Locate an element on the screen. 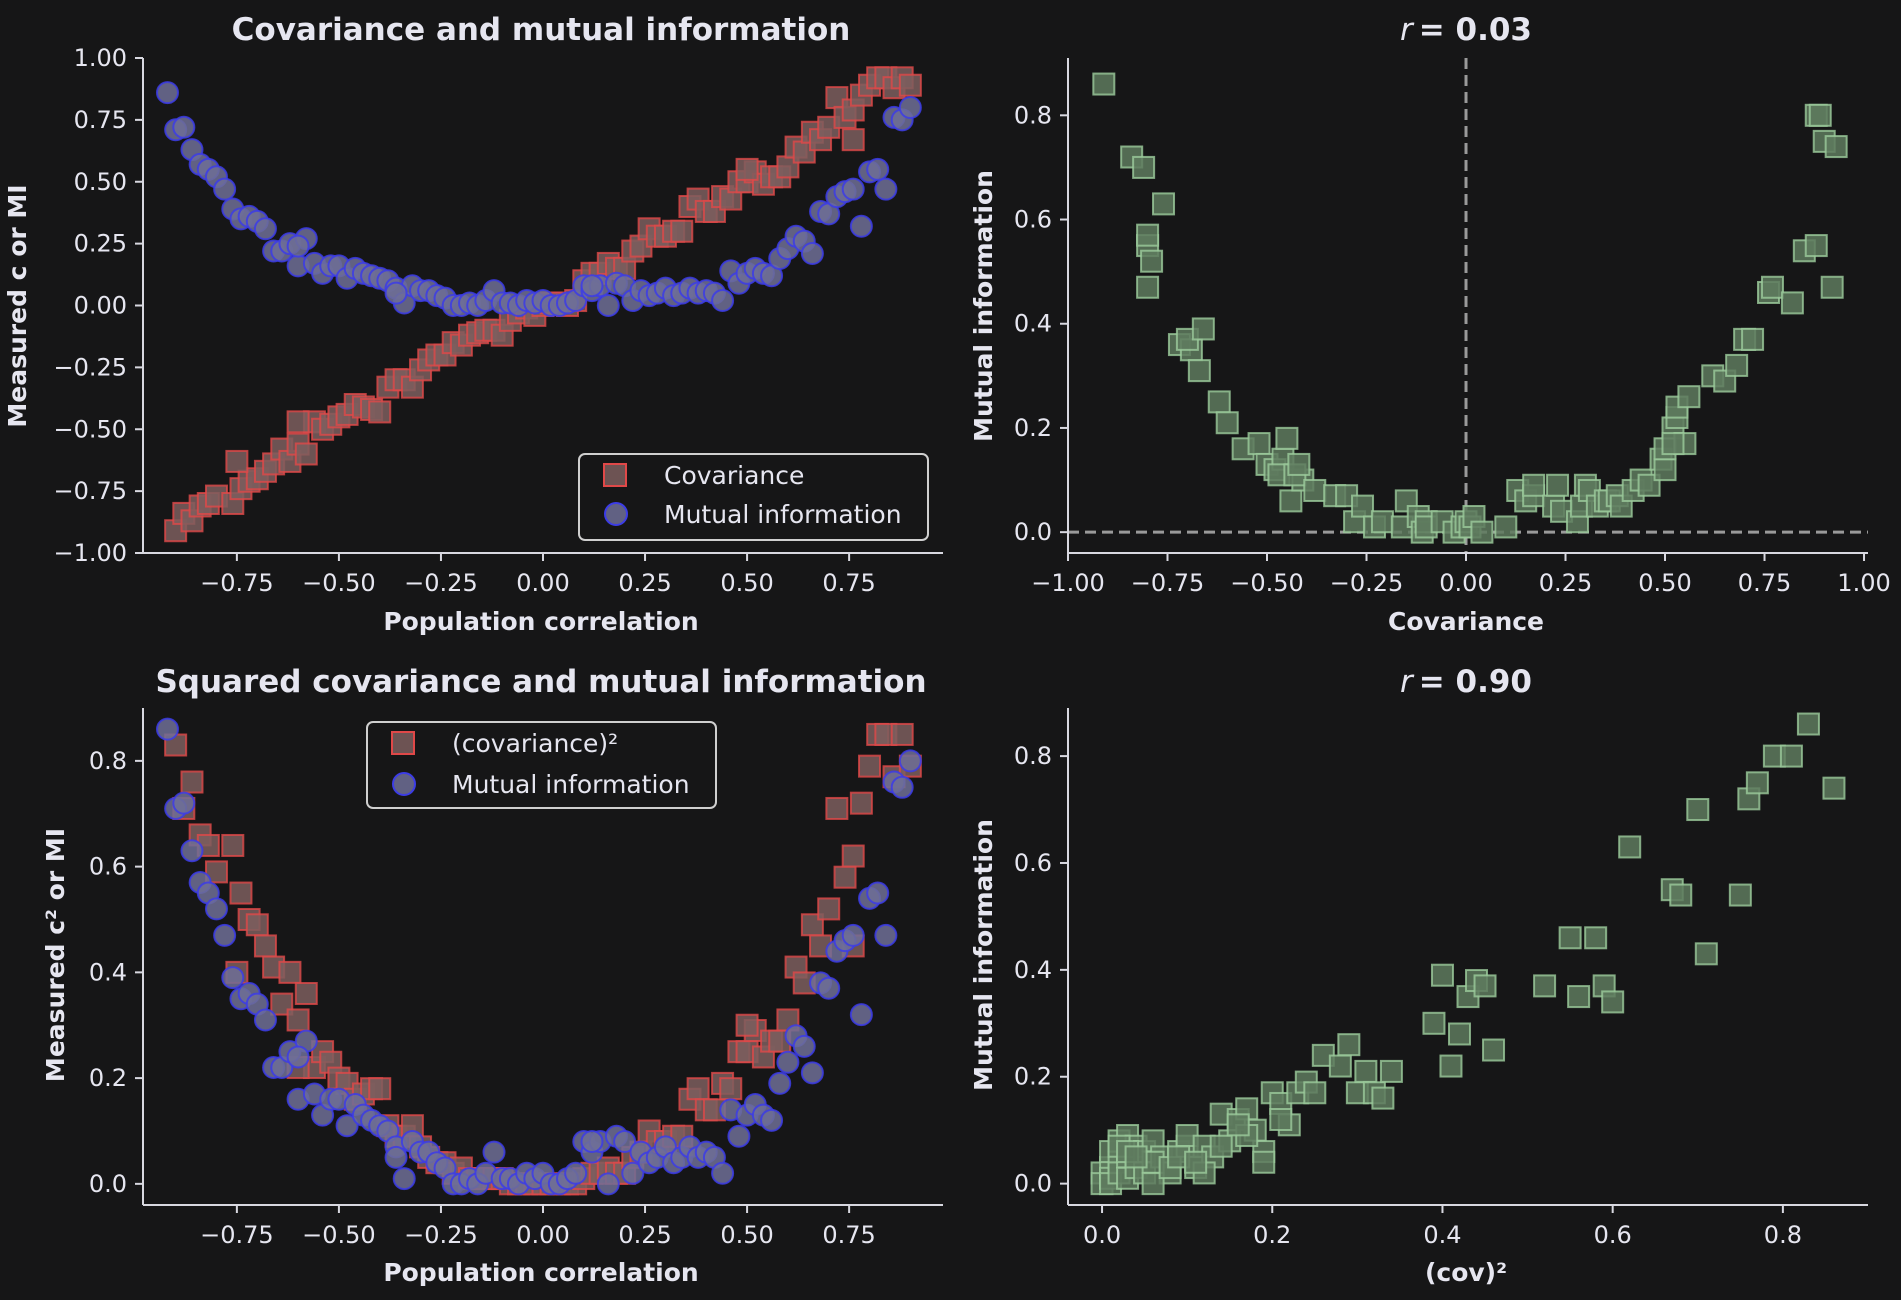  panel-title: r = 0.03 is located at coordinates (1466, 30).